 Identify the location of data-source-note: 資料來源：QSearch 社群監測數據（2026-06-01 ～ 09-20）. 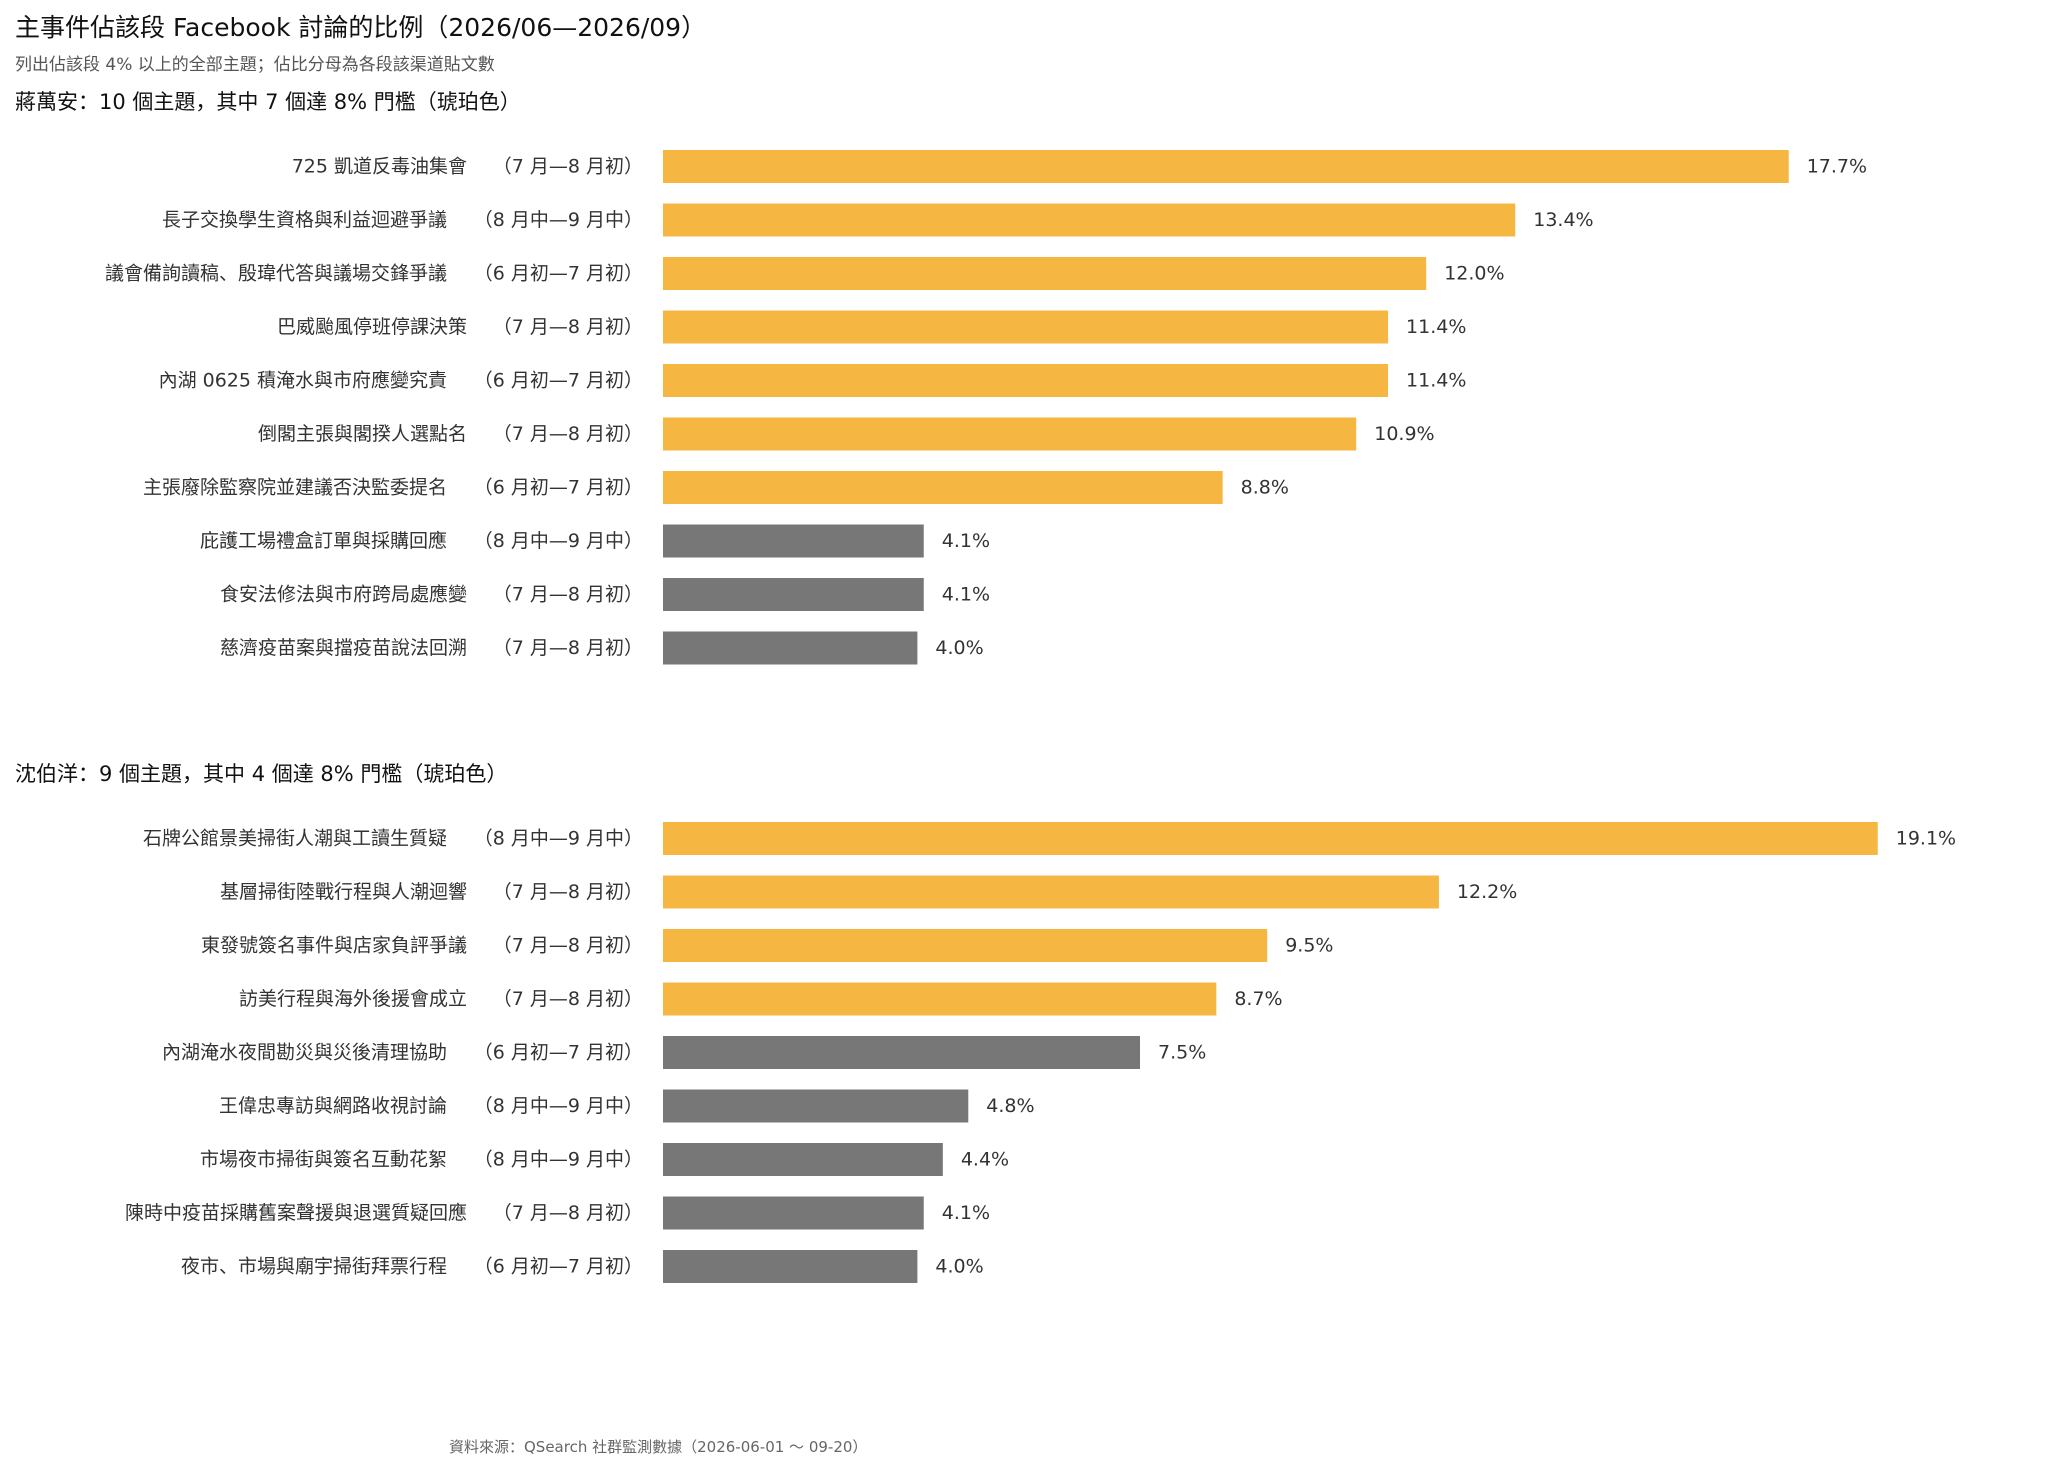
(658, 1447).